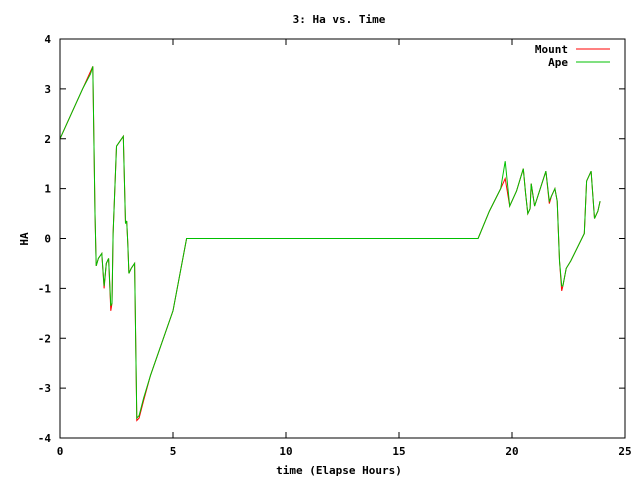 This screenshot has width=640, height=480. Describe the element at coordinates (24, 239) in the screenshot. I see `y-axis-label: HA` at that location.